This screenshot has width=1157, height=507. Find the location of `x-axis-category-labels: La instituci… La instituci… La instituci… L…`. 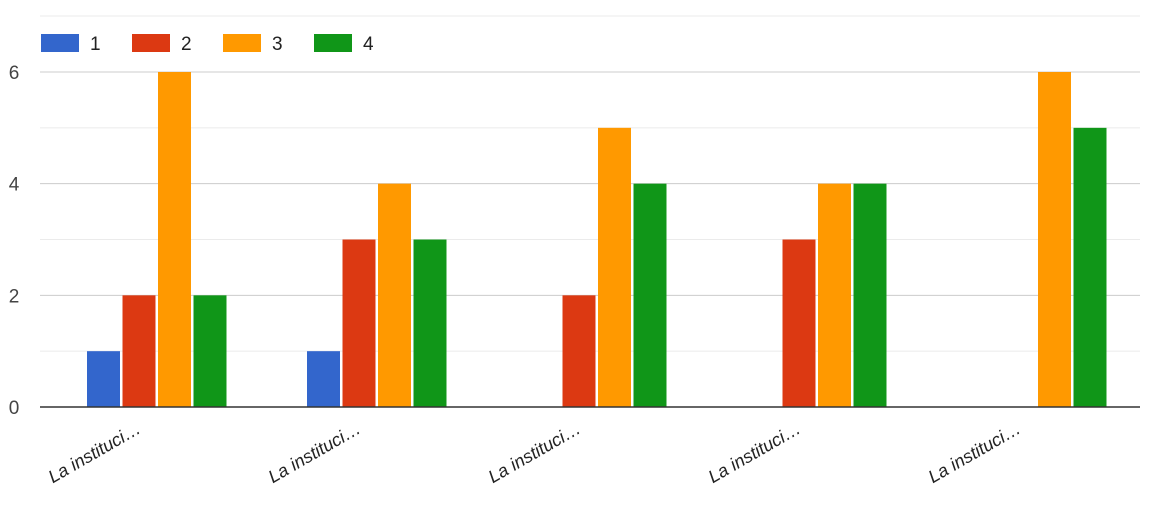

x-axis-category-labels: La instituci… La instituci… La instituci… L… is located at coordinates (534, 452).